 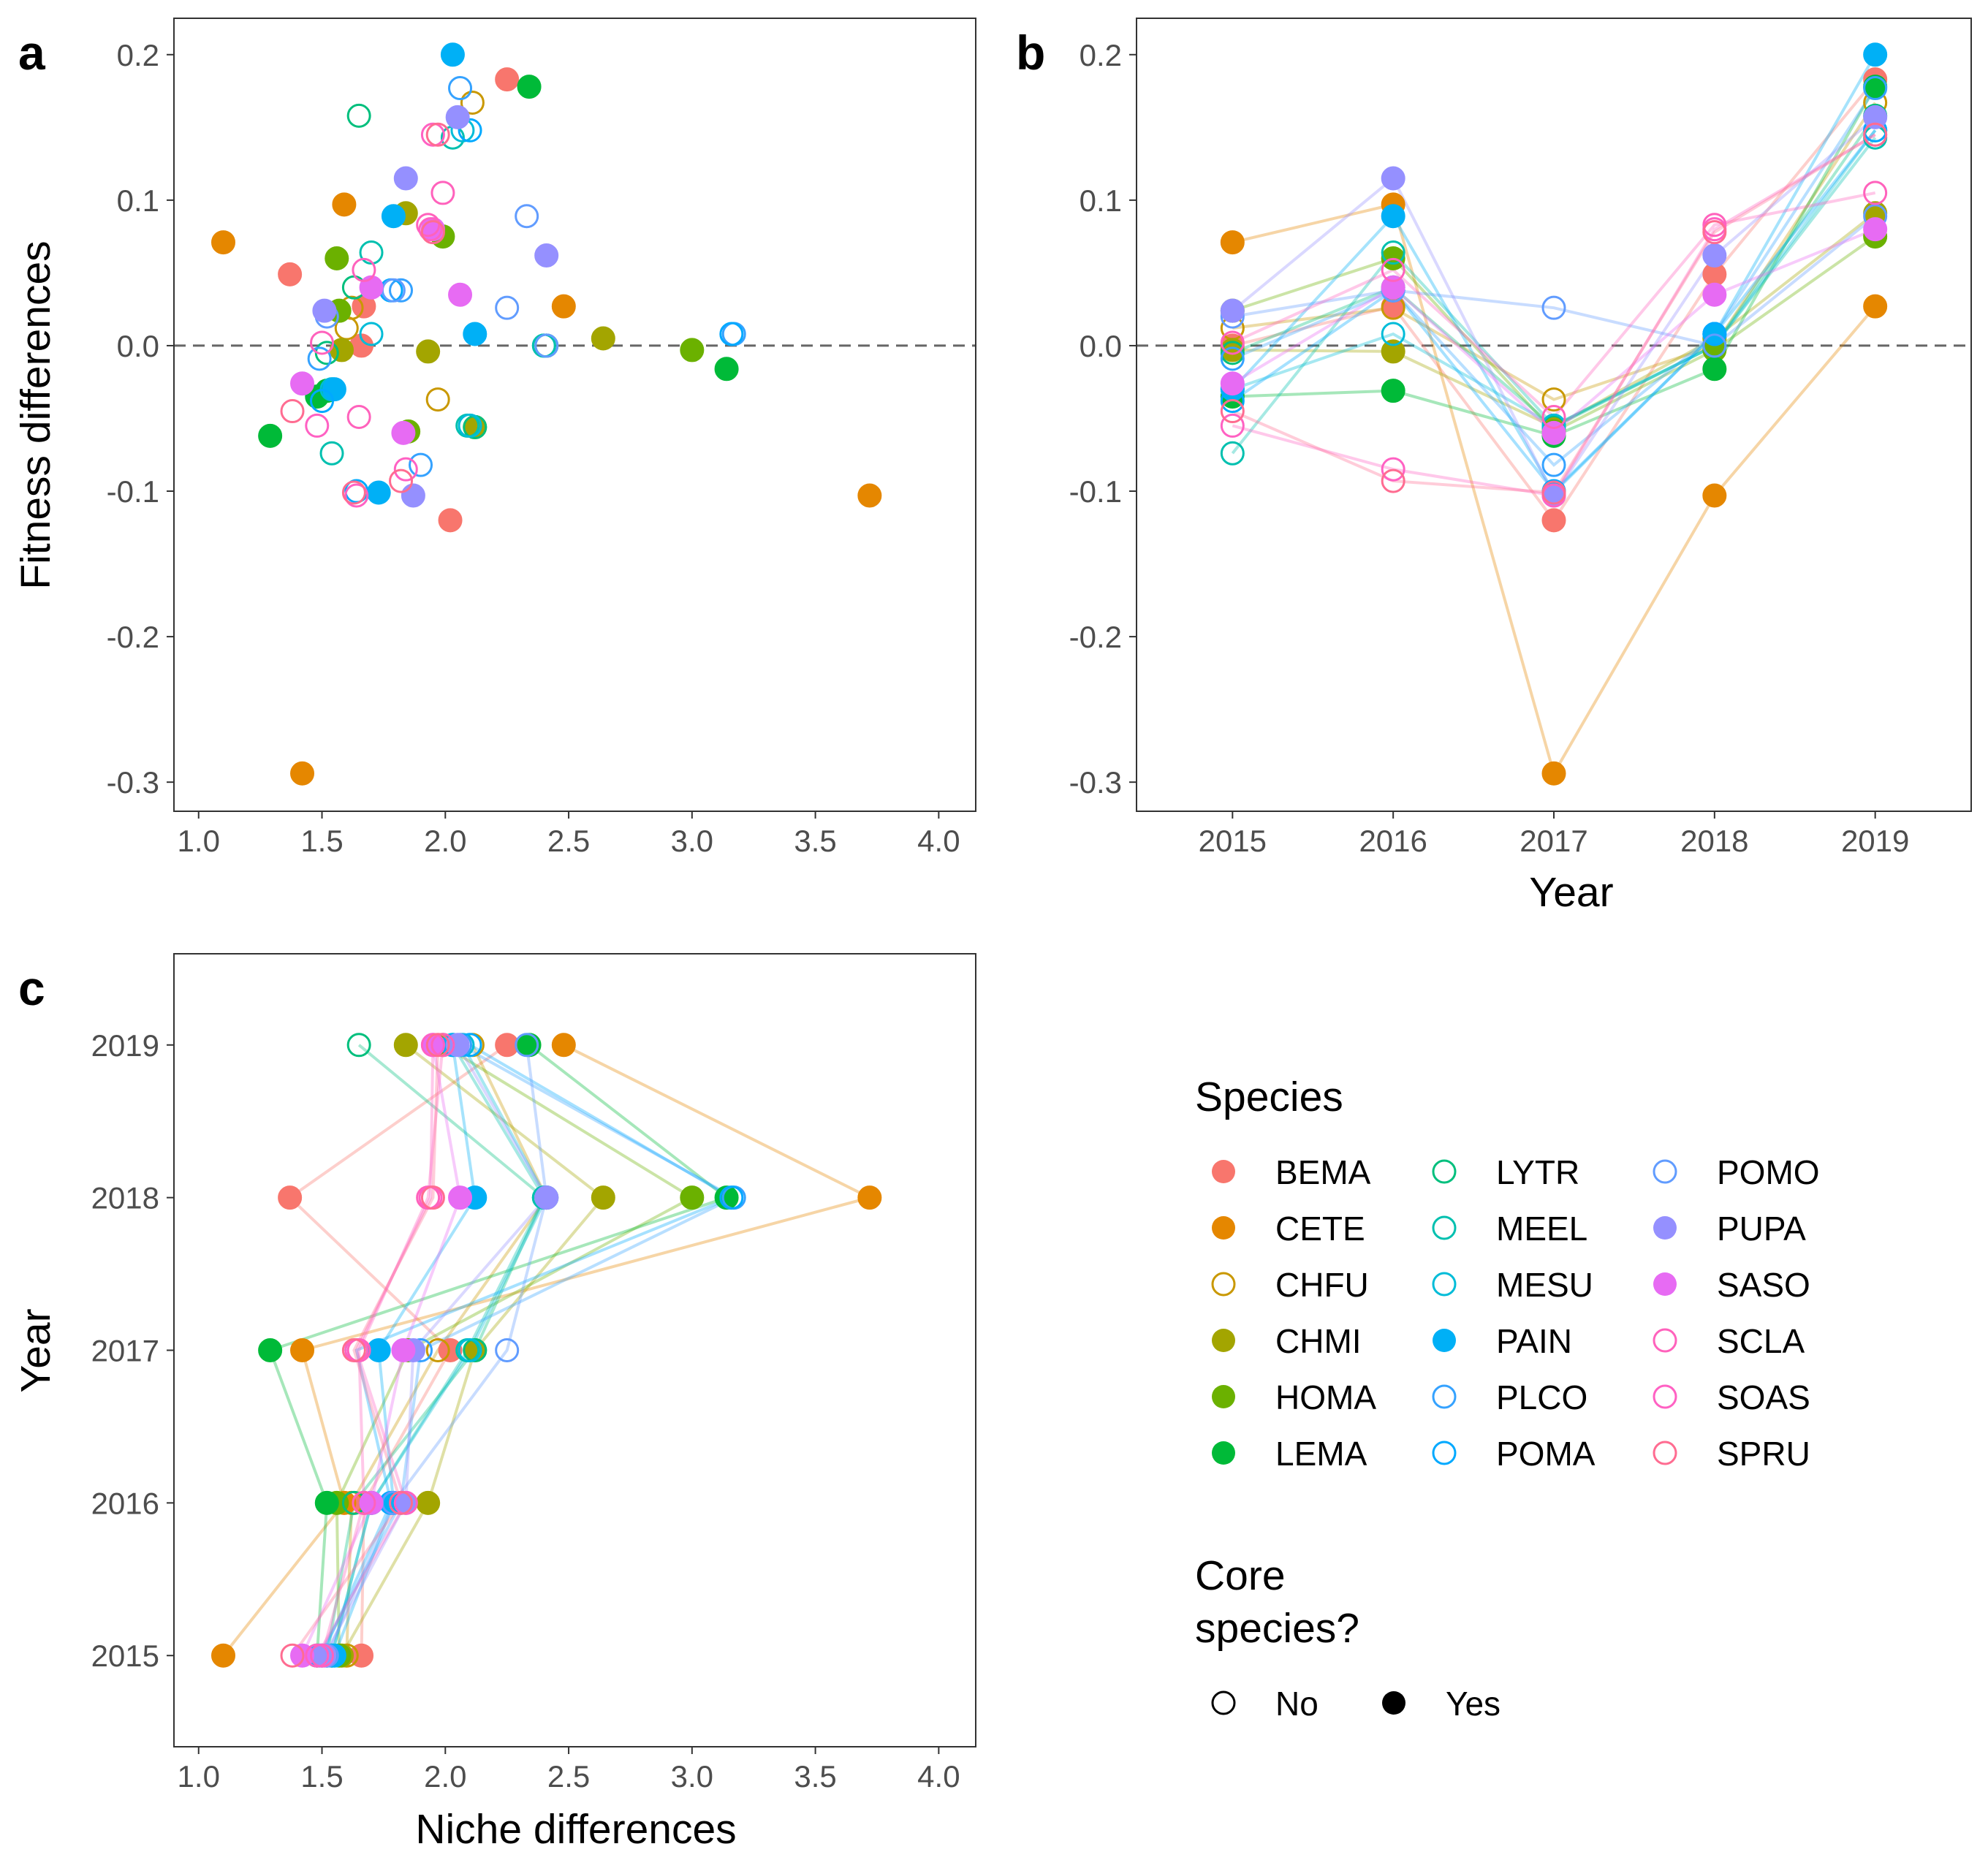 What do you see at coordinates (1553, 841) in the screenshot?
I see `panel-b-xtick-label: 2017` at bounding box center [1553, 841].